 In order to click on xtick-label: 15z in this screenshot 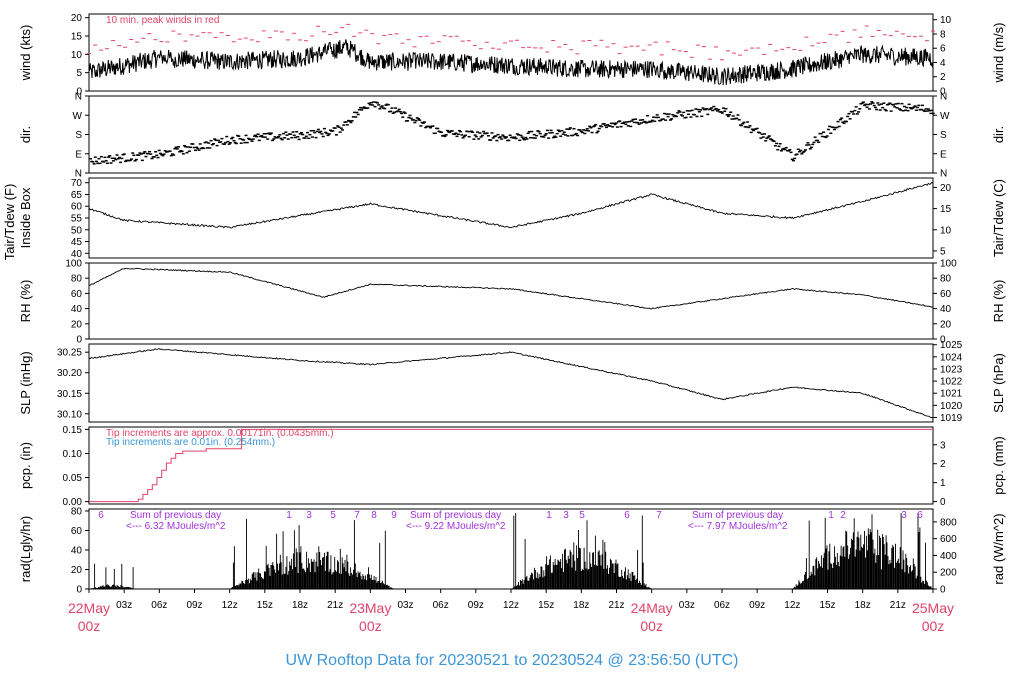, I will do `click(827, 605)`.